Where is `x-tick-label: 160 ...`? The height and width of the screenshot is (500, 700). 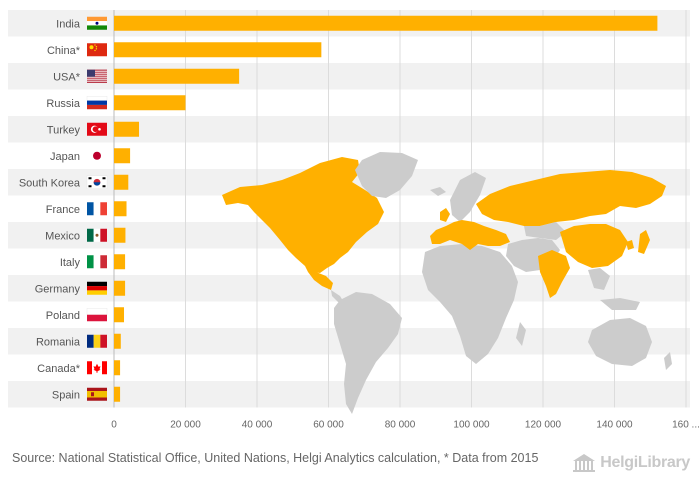 x-tick-label: 160 ... is located at coordinates (686, 425).